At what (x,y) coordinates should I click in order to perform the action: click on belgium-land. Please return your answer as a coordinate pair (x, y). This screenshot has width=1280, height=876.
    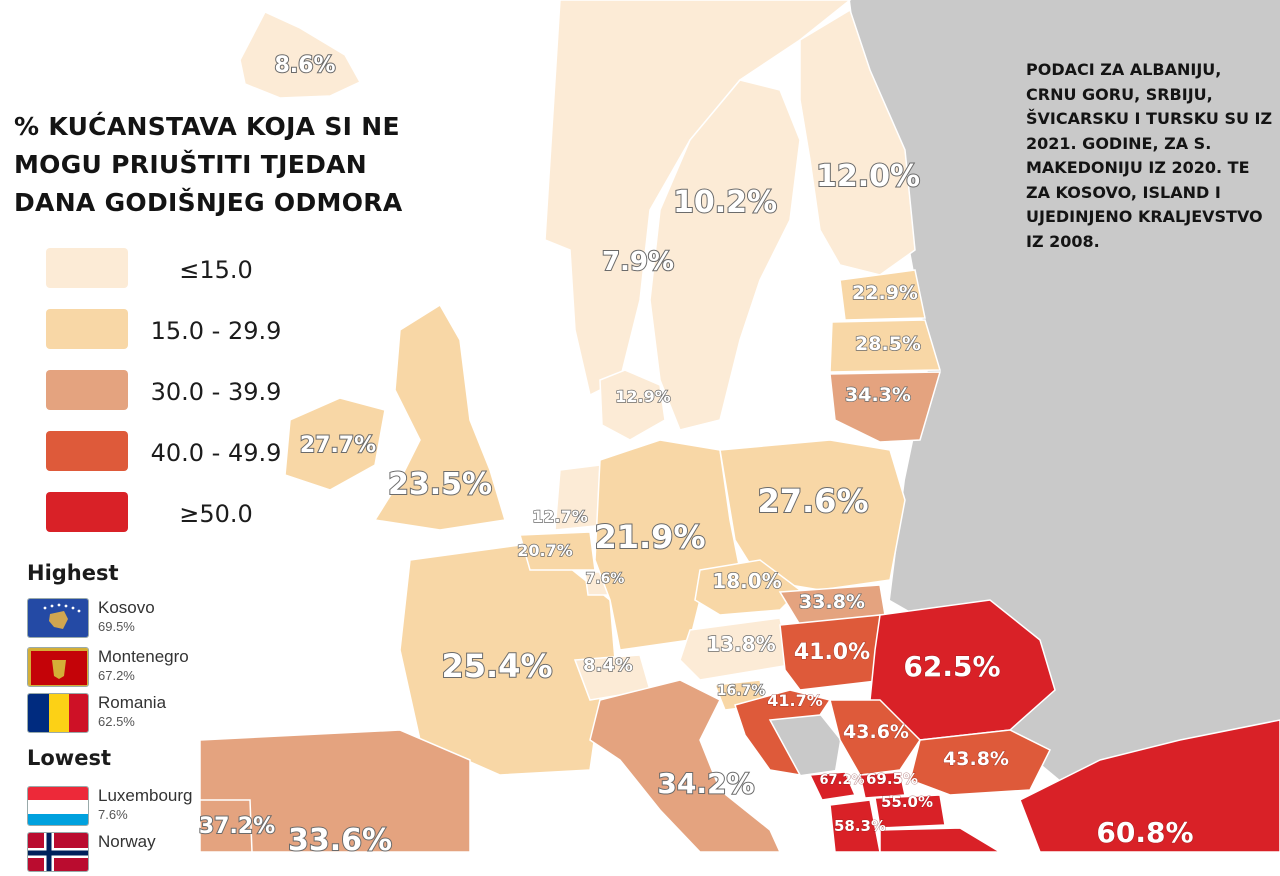
    Looking at the image, I should click on (557, 551).